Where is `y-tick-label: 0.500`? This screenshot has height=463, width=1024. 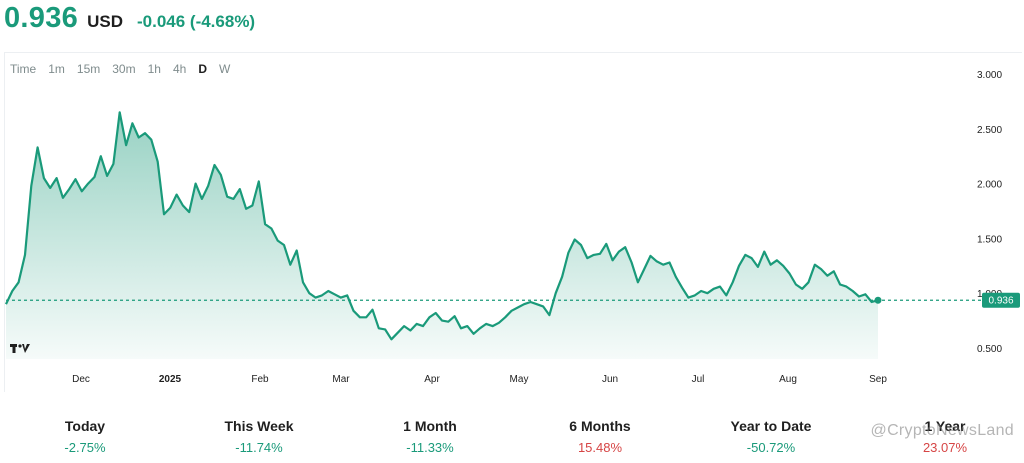 y-tick-label: 0.500 is located at coordinates (989, 349).